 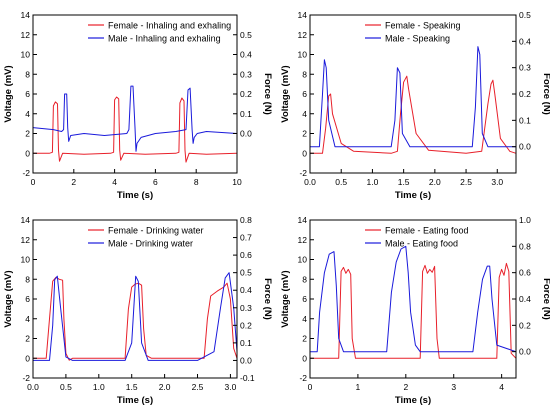 I want to click on legend-label: Female - Eating food, so click(x=427, y=231).